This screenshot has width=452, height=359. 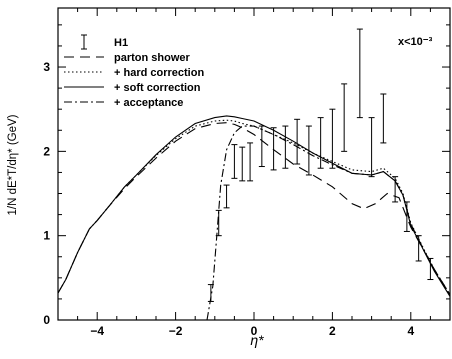 What do you see at coordinates (415, 42) in the screenshot?
I see `x-range-annotation: x<10⁻³` at bounding box center [415, 42].